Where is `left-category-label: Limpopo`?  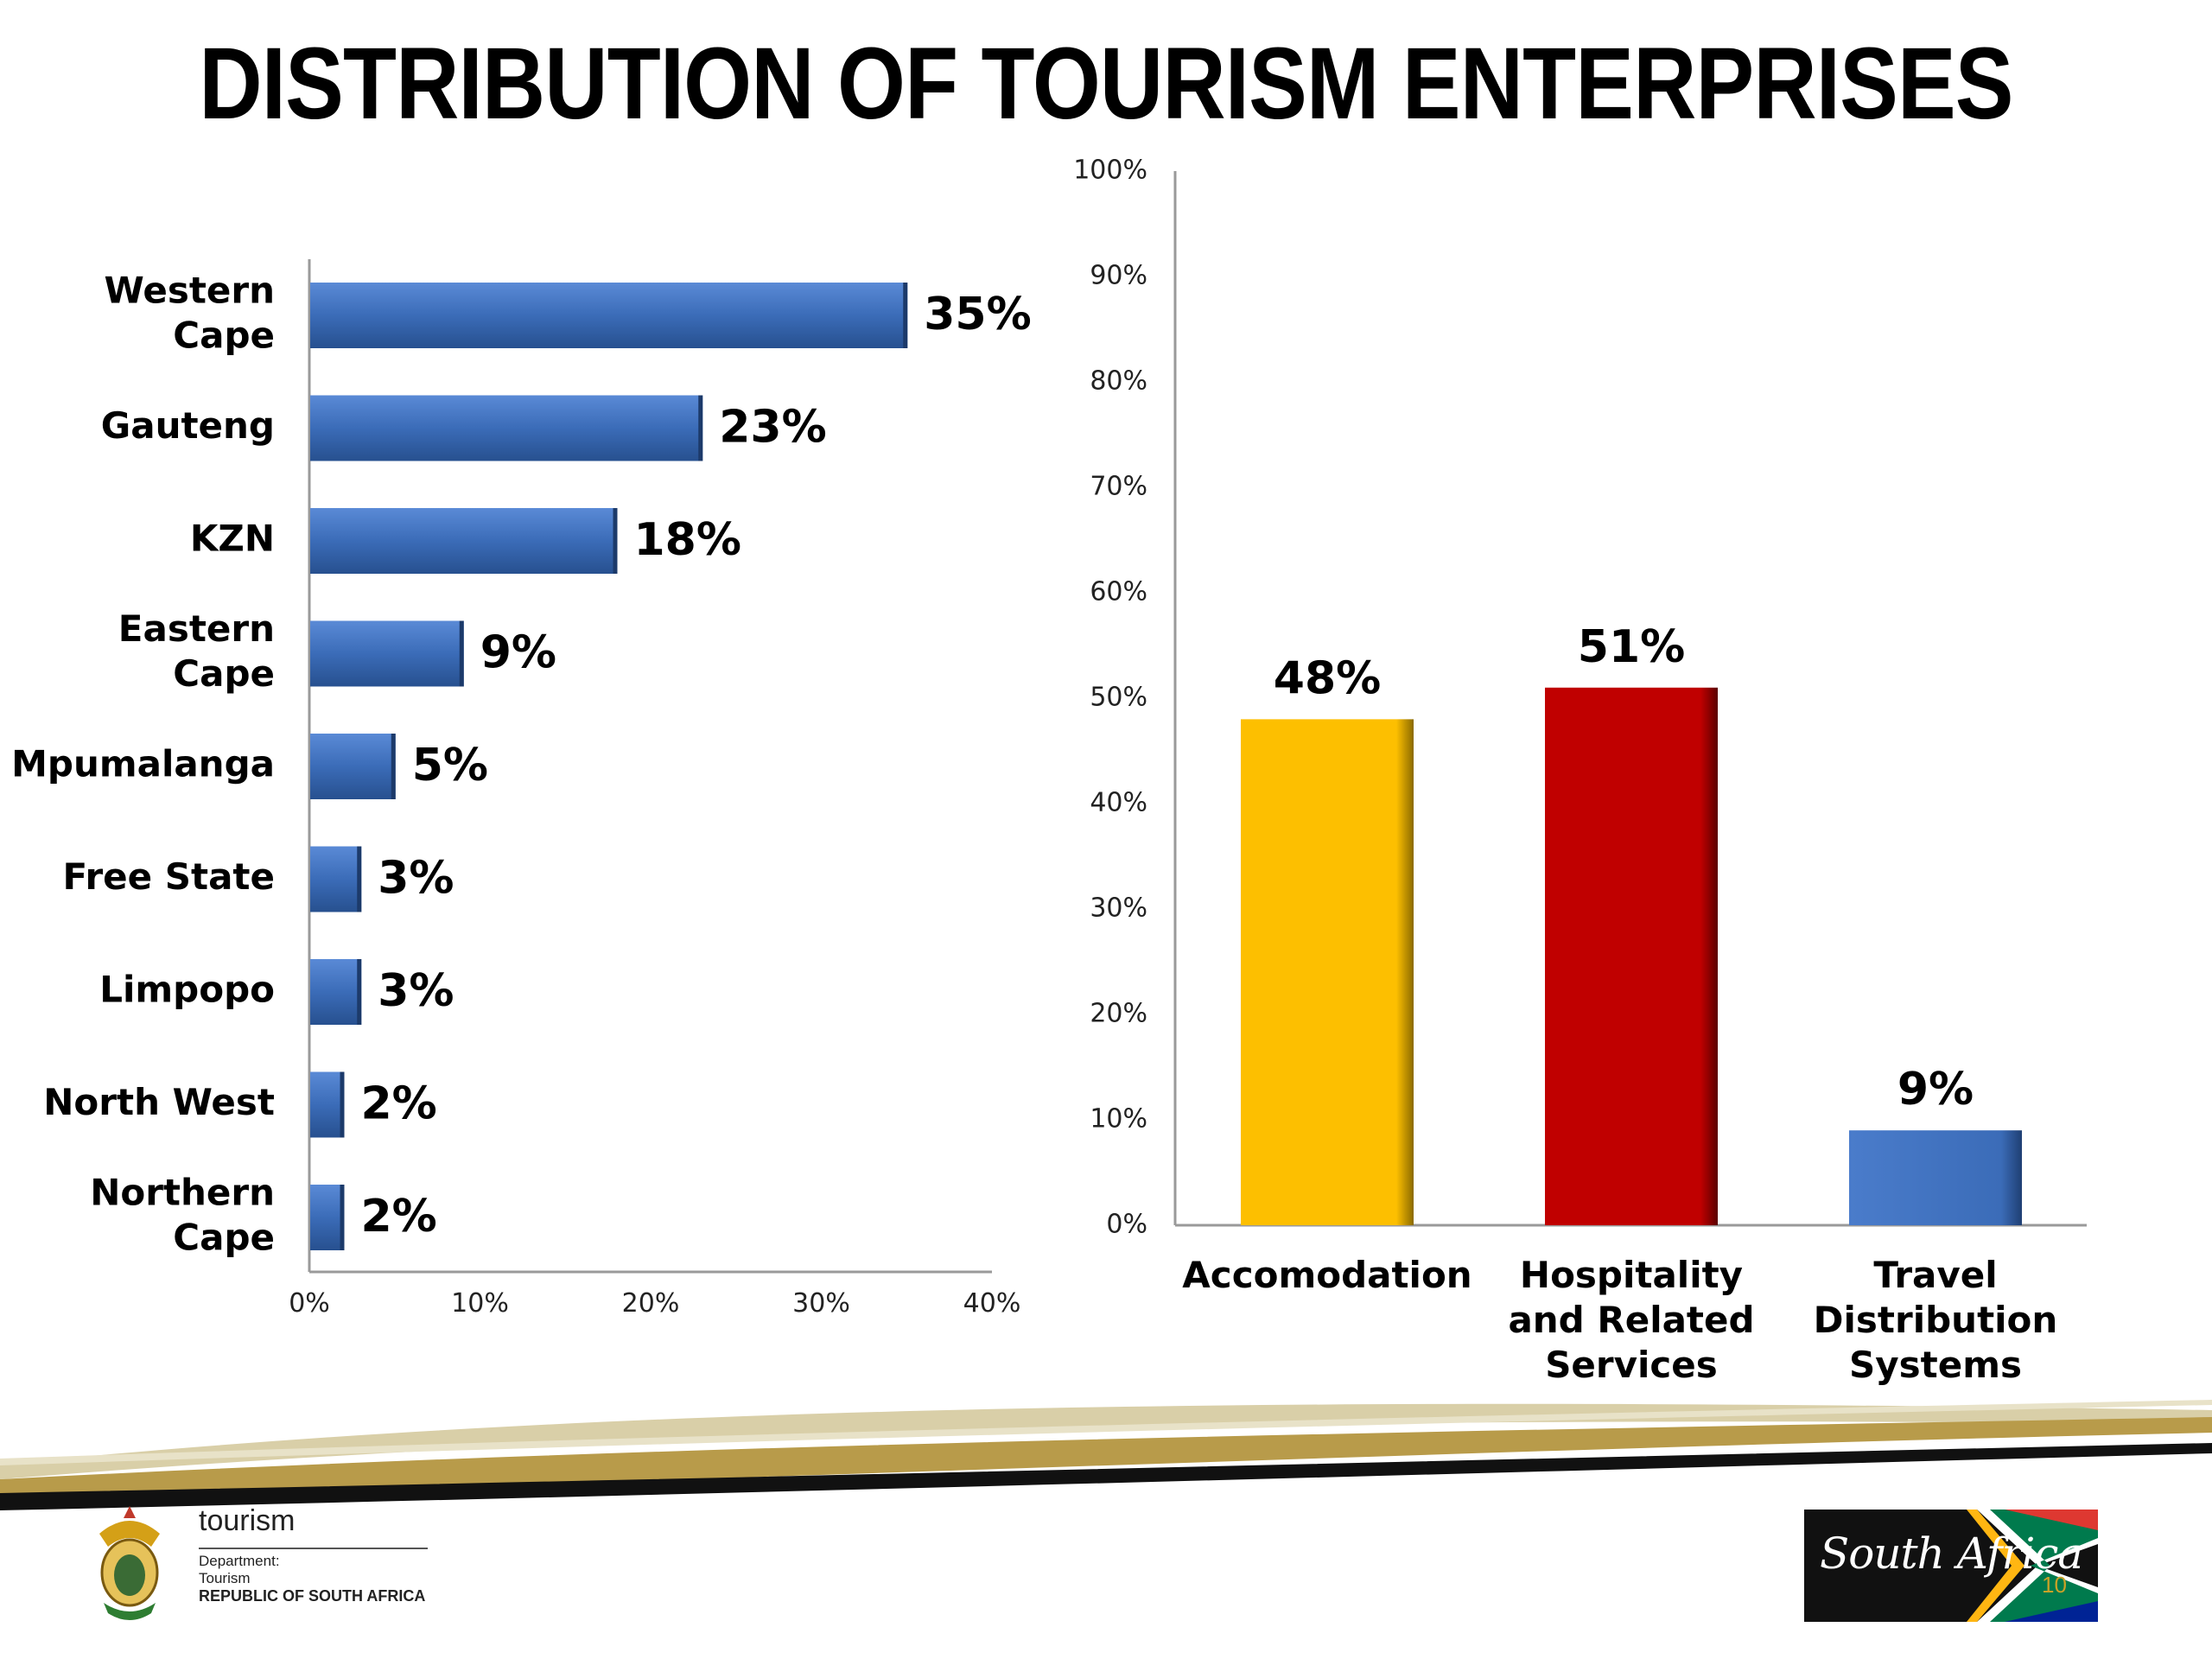
left-category-label: Limpopo is located at coordinates (187, 990).